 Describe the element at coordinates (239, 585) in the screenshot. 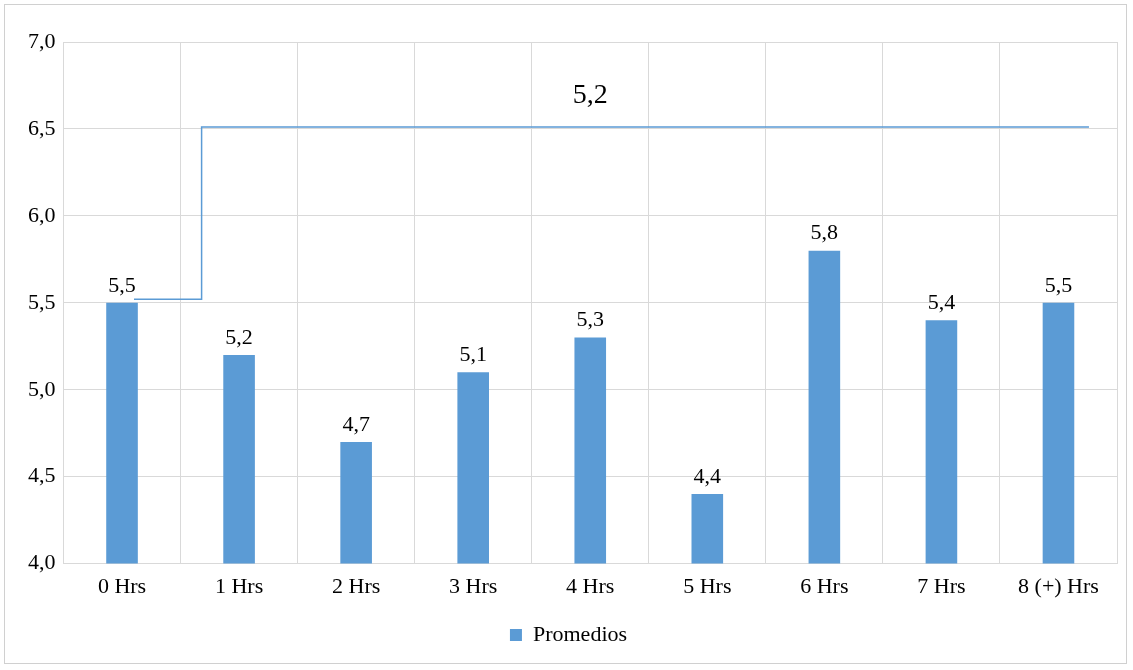

I see `x-tick-label: 1 Hrs` at that location.